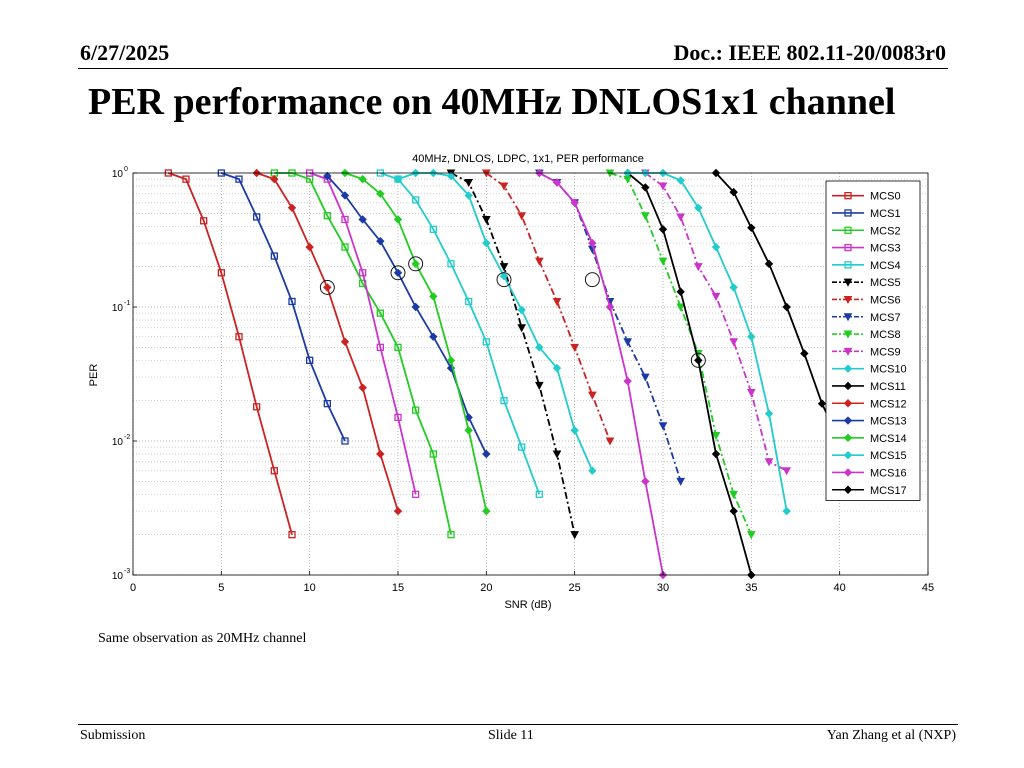  Describe the element at coordinates (866, 352) in the screenshot. I see `legend-entry: MCS9` at that location.